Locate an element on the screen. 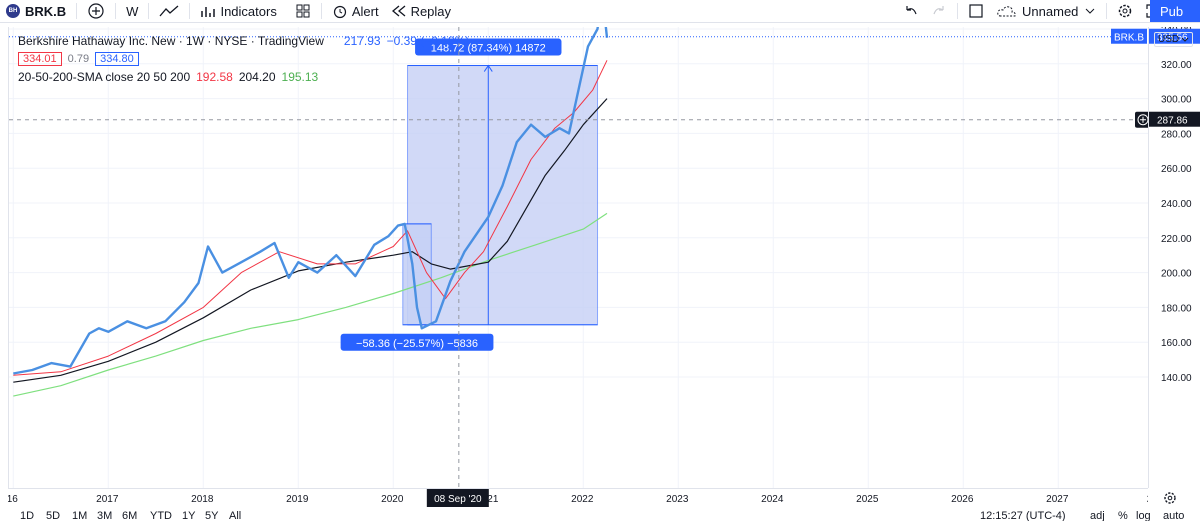 This screenshot has height=521, width=1200. axis-settings-button is located at coordinates (1170, 500).